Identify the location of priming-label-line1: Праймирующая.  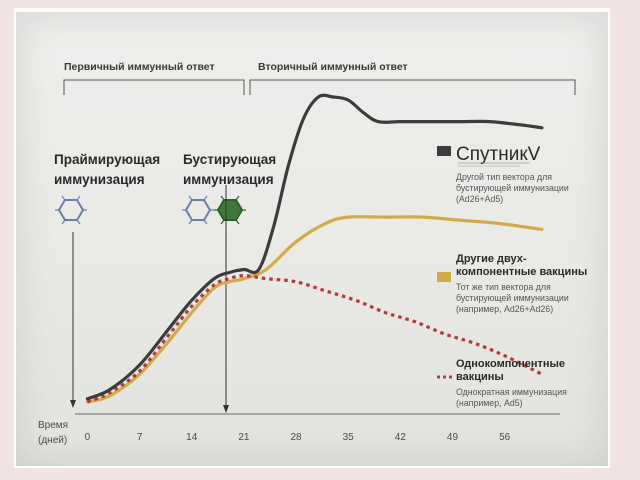
(107, 159).